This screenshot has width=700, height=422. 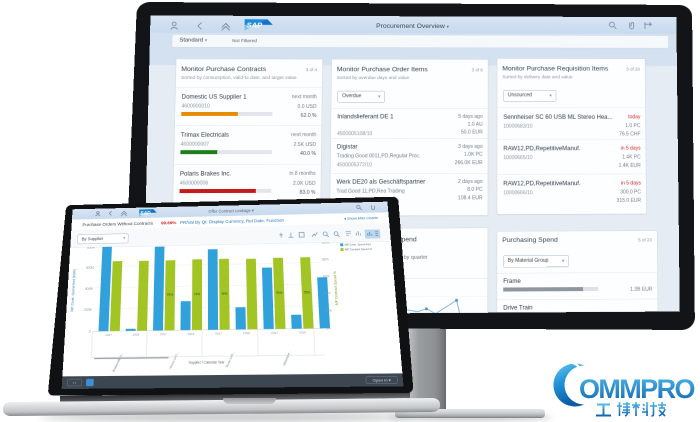 I want to click on svg-text: 78%, so click(x=224, y=293).